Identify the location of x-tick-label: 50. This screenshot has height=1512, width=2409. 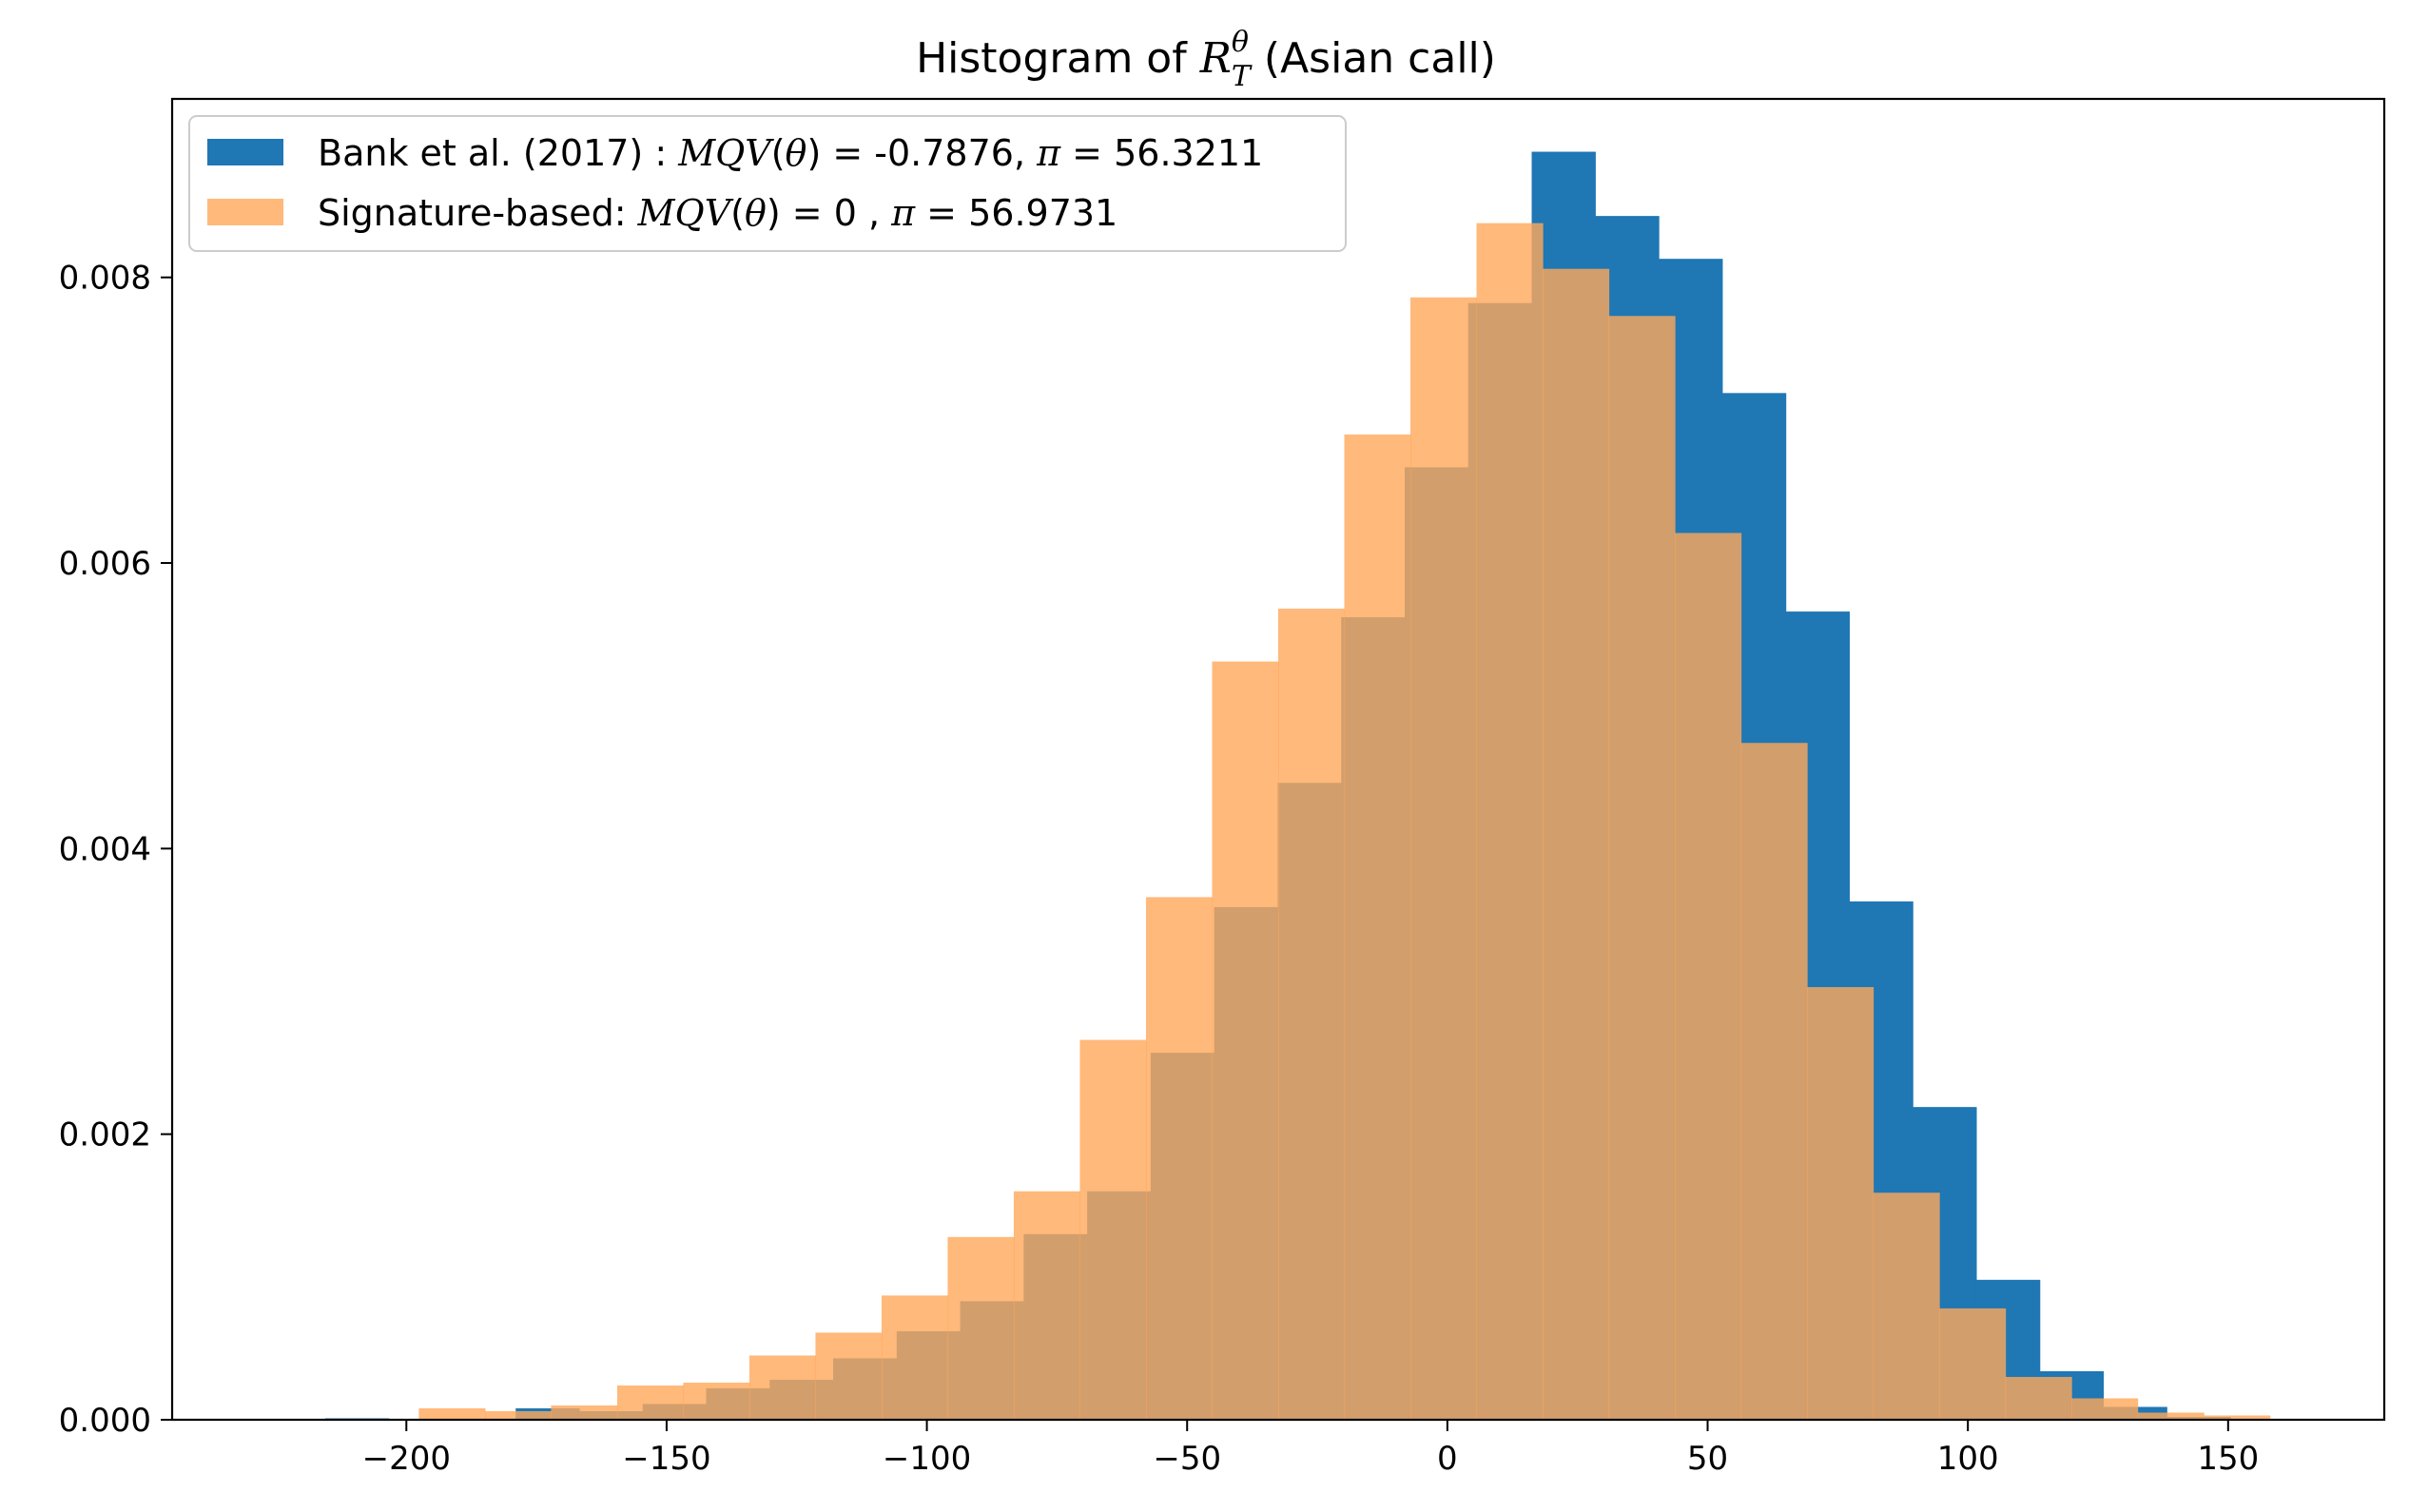
(1707, 1459).